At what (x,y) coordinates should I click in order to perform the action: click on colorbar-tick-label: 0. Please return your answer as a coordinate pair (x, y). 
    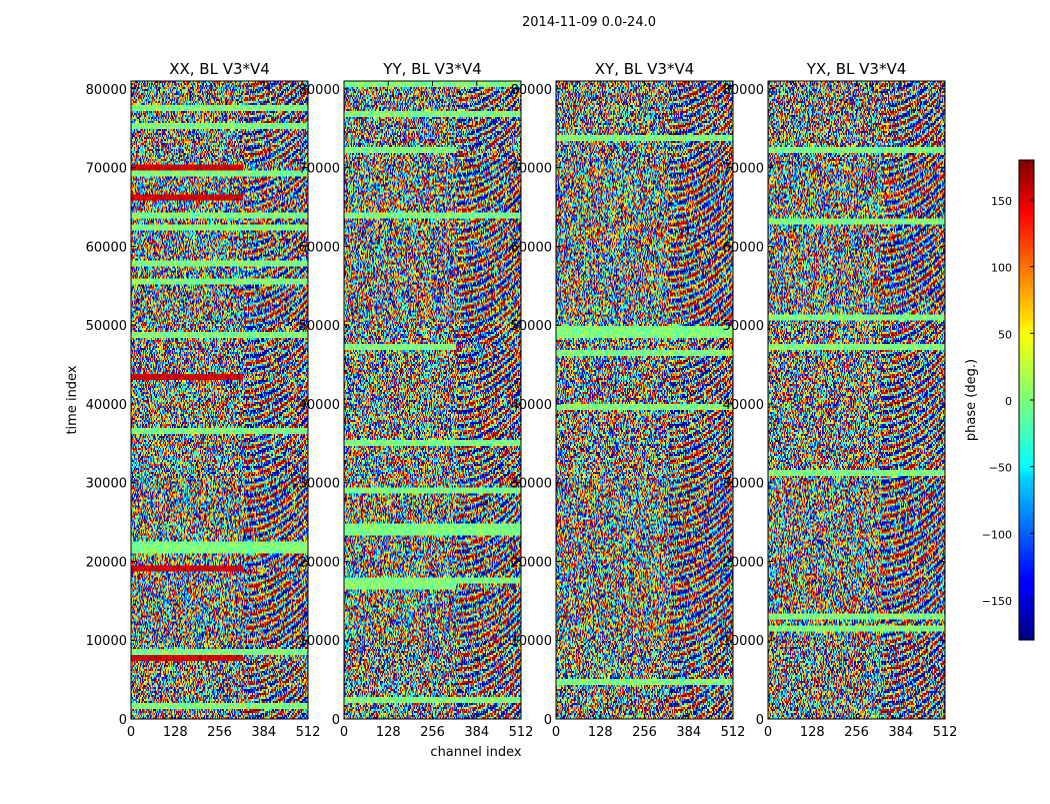
    Looking at the image, I should click on (1008, 401).